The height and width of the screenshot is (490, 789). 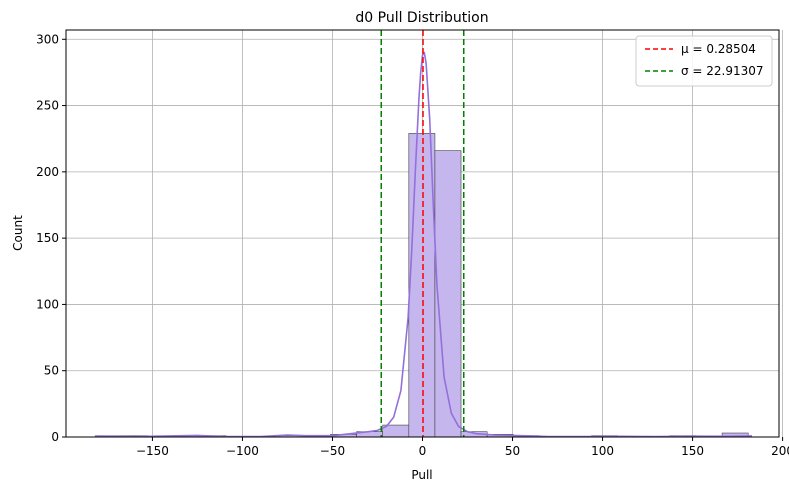 I want to click on x-tick-label: 200, so click(x=780, y=451).